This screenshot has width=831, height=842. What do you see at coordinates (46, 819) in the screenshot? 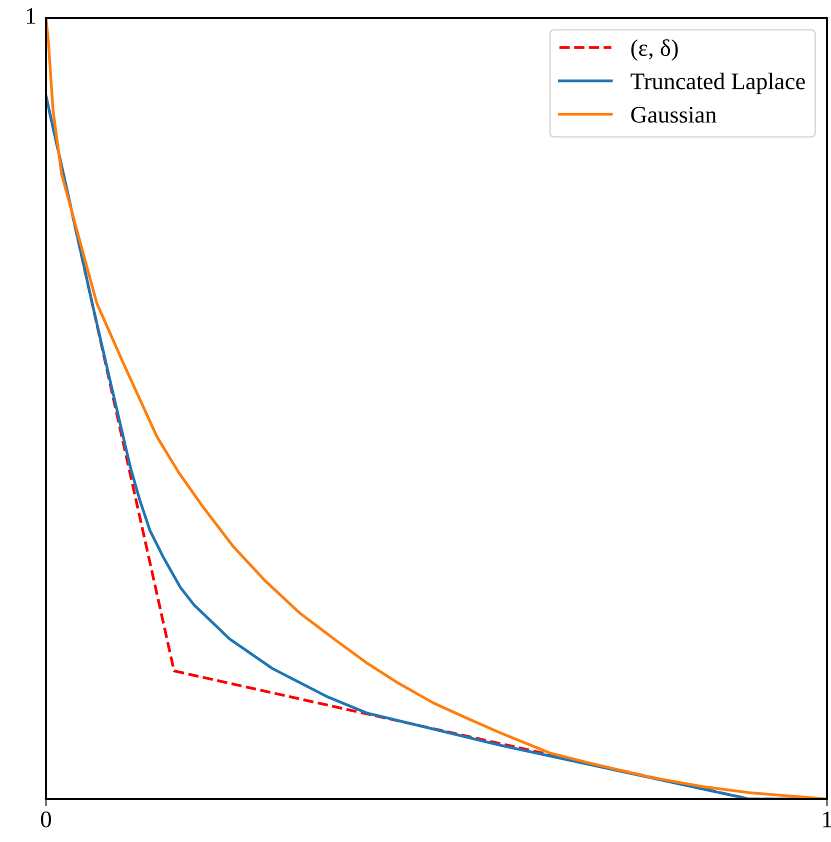
I see `x-tick-label: 0` at bounding box center [46, 819].